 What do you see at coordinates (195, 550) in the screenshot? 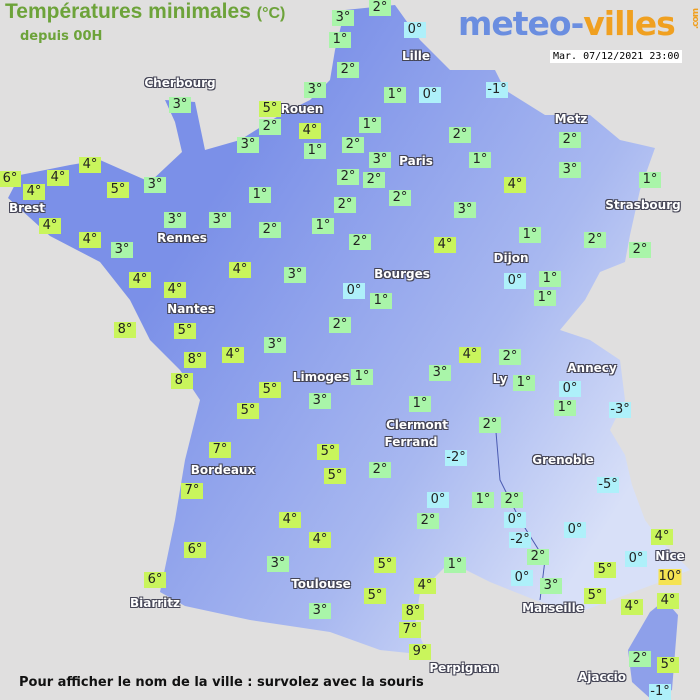
I see `temperature-marker: 6°` at bounding box center [195, 550].